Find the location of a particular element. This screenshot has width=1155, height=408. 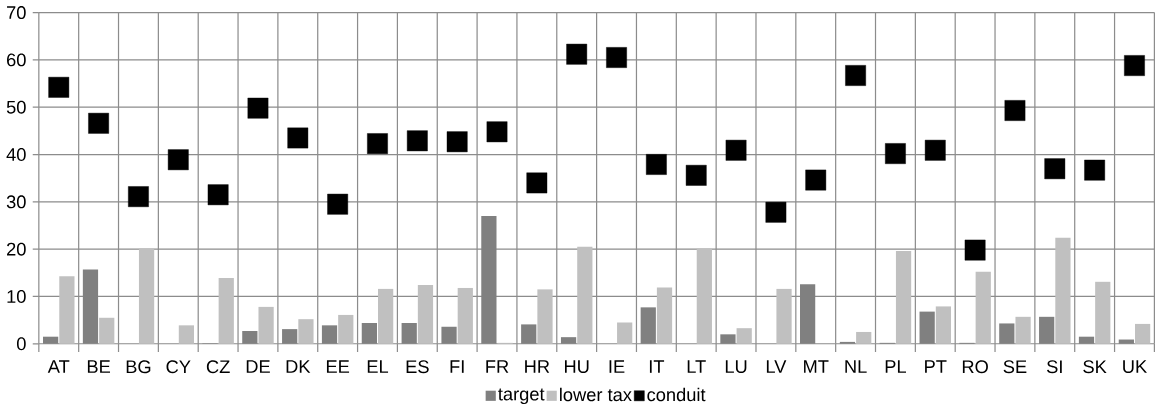

y-tick-label: 50 is located at coordinates (16, 107).